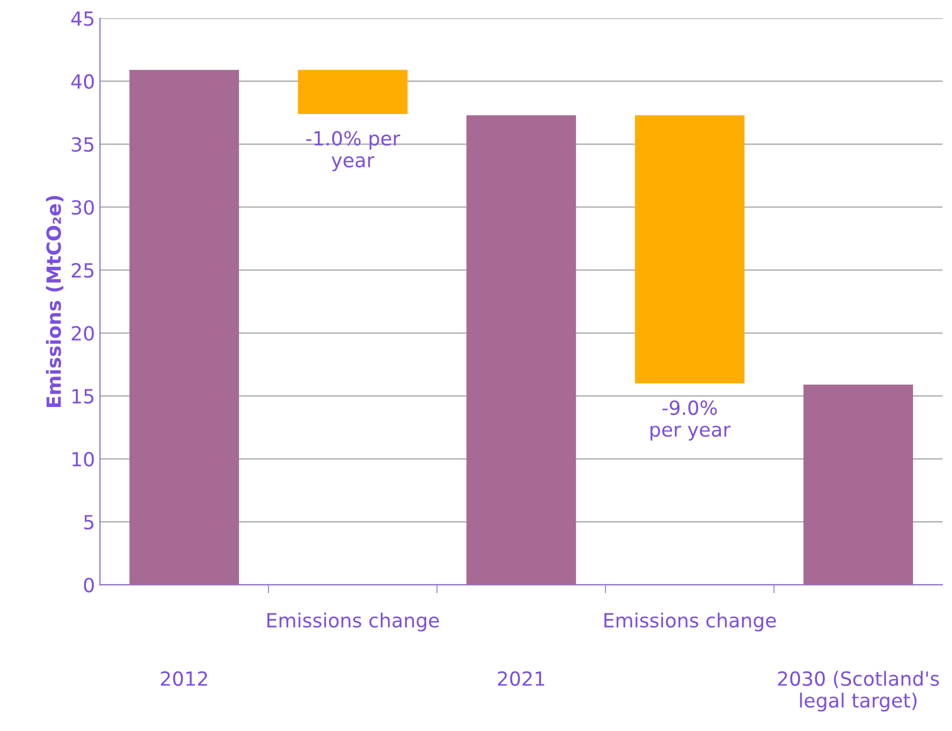 This screenshot has width=952, height=731. What do you see at coordinates (83, 207) in the screenshot?
I see `y-tick-label: 30` at bounding box center [83, 207].